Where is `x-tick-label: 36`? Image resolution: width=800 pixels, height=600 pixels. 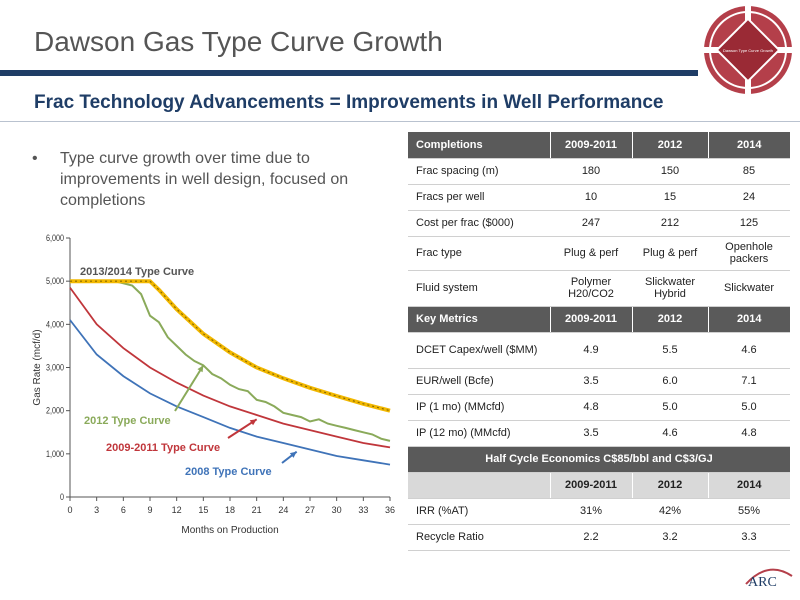
x-tick-label: 36 is located at coordinates (390, 510).